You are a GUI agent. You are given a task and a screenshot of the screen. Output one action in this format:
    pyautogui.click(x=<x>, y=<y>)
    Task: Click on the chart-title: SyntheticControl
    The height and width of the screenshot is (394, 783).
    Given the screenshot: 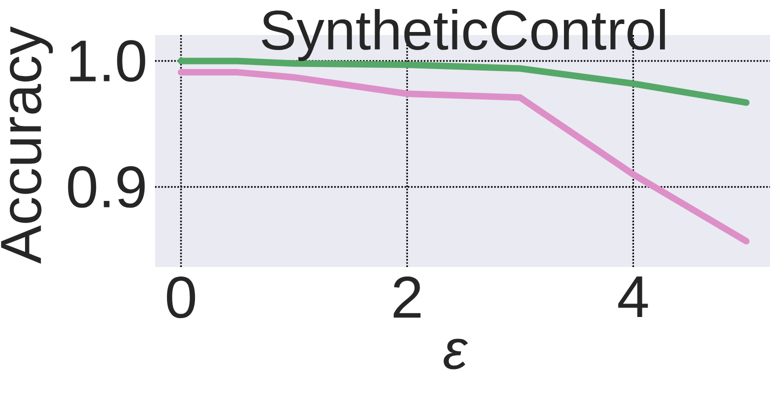 What is the action you would take?
    pyautogui.click(x=463, y=34)
    